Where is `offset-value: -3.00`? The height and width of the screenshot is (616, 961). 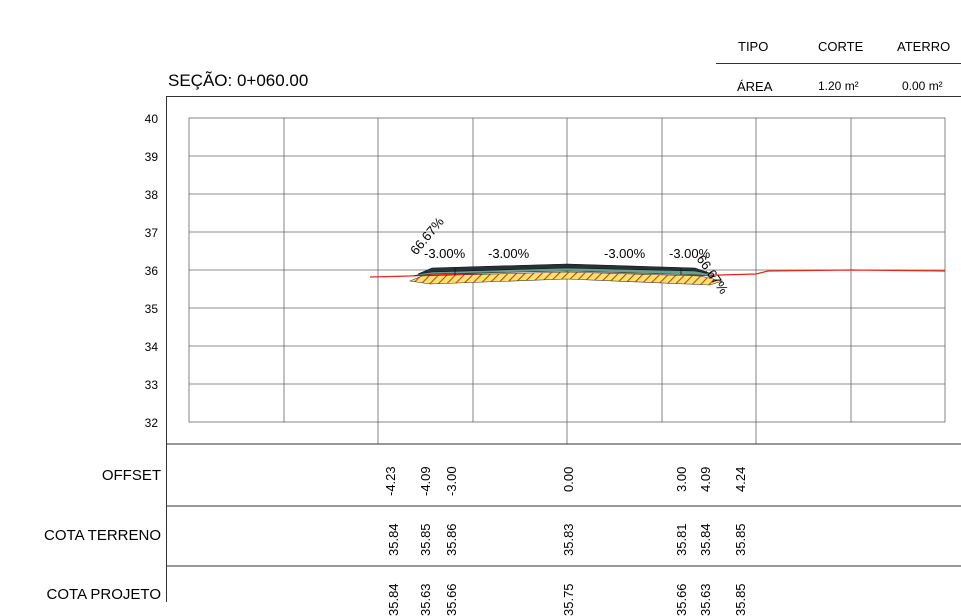
offset-value: -3.00 is located at coordinates (451, 481).